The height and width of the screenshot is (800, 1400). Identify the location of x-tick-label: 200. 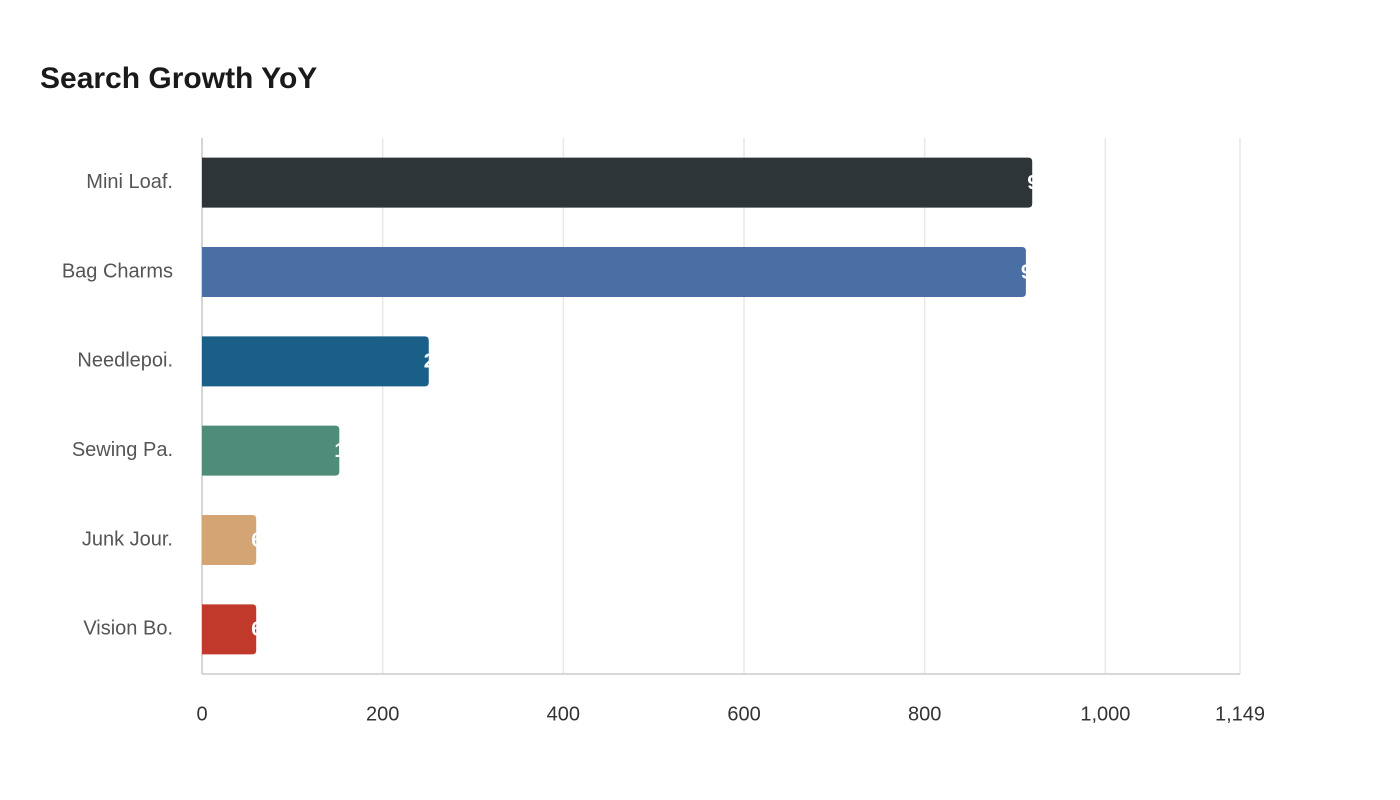
(382, 714).